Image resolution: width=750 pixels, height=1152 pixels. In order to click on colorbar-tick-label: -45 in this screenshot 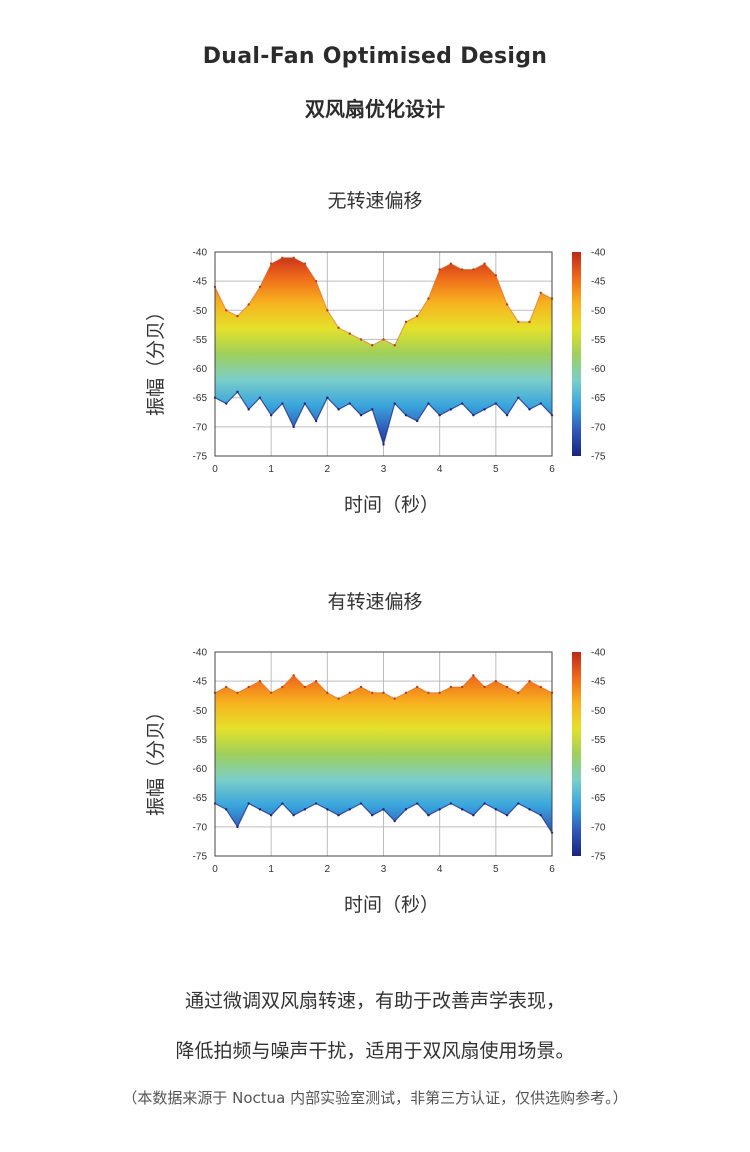, I will do `click(598, 282)`.